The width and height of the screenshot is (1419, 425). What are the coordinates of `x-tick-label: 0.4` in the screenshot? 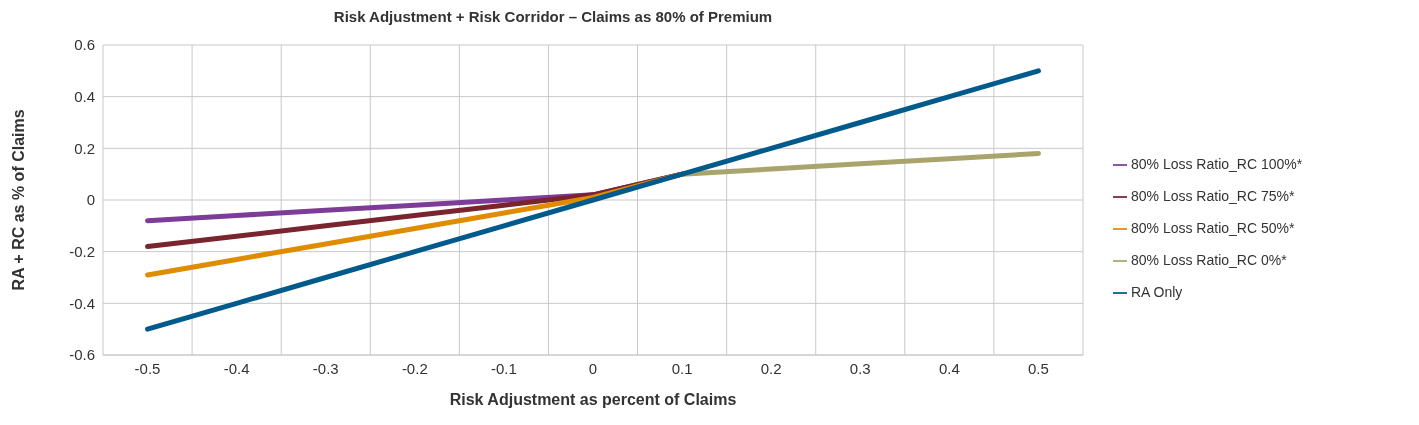 It's located at (949, 368).